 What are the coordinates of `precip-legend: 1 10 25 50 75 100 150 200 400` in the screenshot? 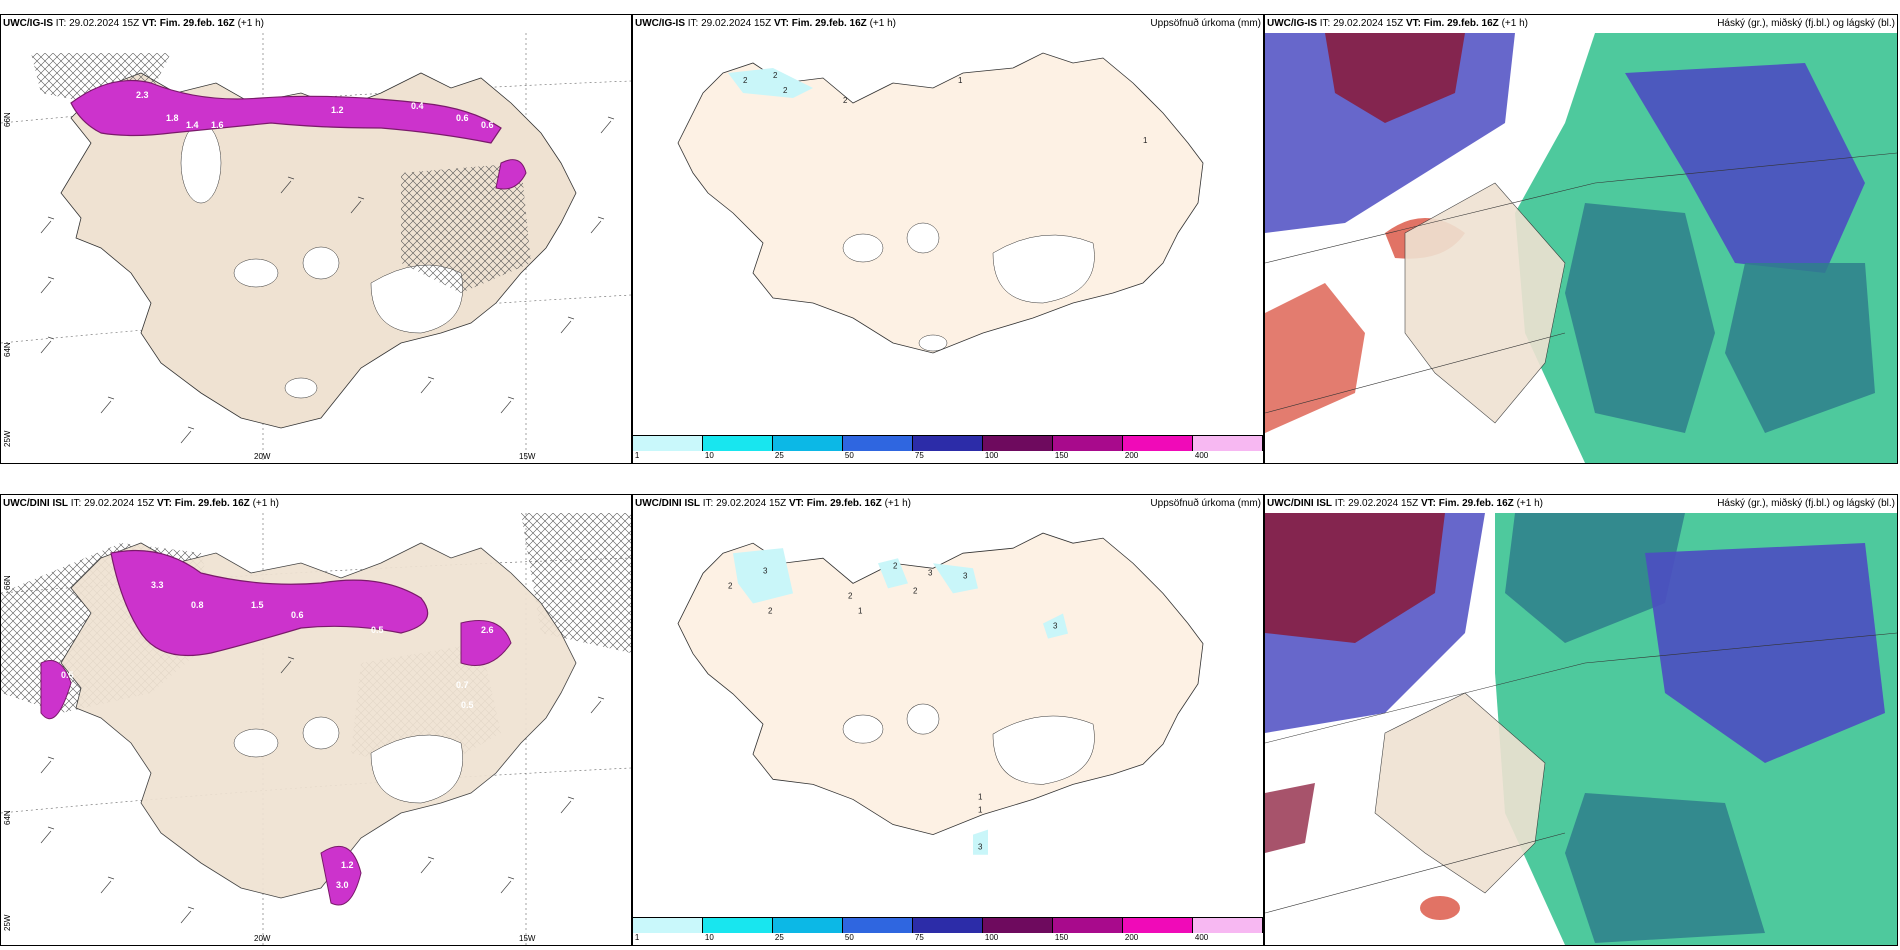 It's located at (948, 449).